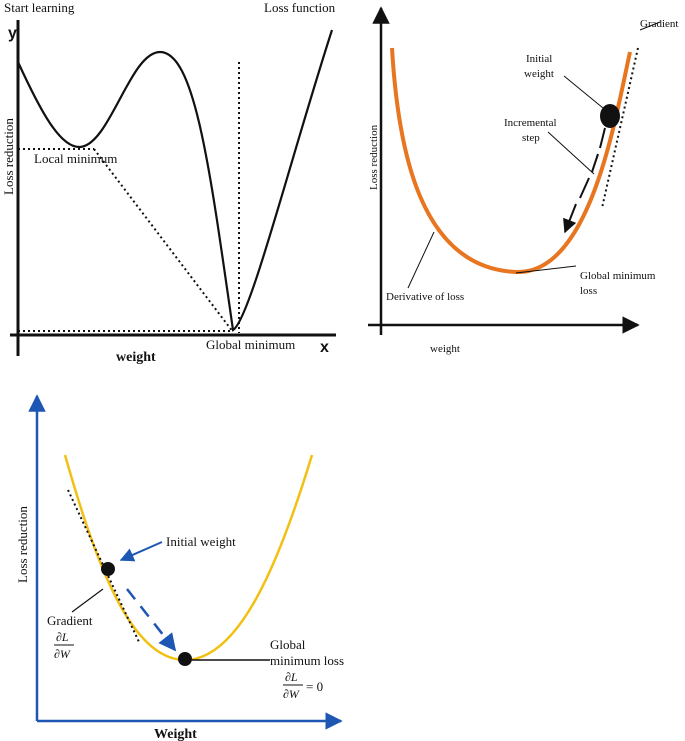  I want to click on panel2-global-min-label-2: loss, so click(588, 291).